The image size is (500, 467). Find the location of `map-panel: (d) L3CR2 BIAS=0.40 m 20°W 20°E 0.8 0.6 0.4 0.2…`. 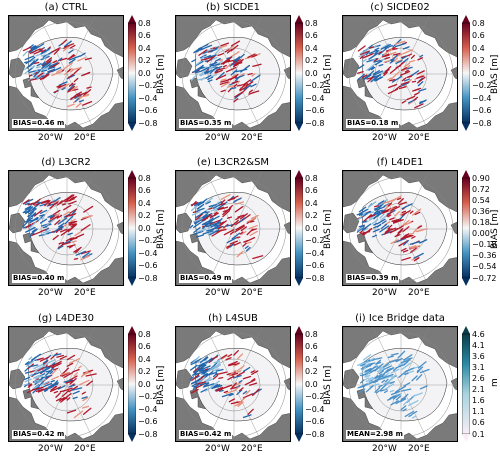

map-panel: (d) L3CR2 BIAS=0.40 m 20°W 20°E 0.8 0.6 0.4 0.2… is located at coordinates (87, 230).